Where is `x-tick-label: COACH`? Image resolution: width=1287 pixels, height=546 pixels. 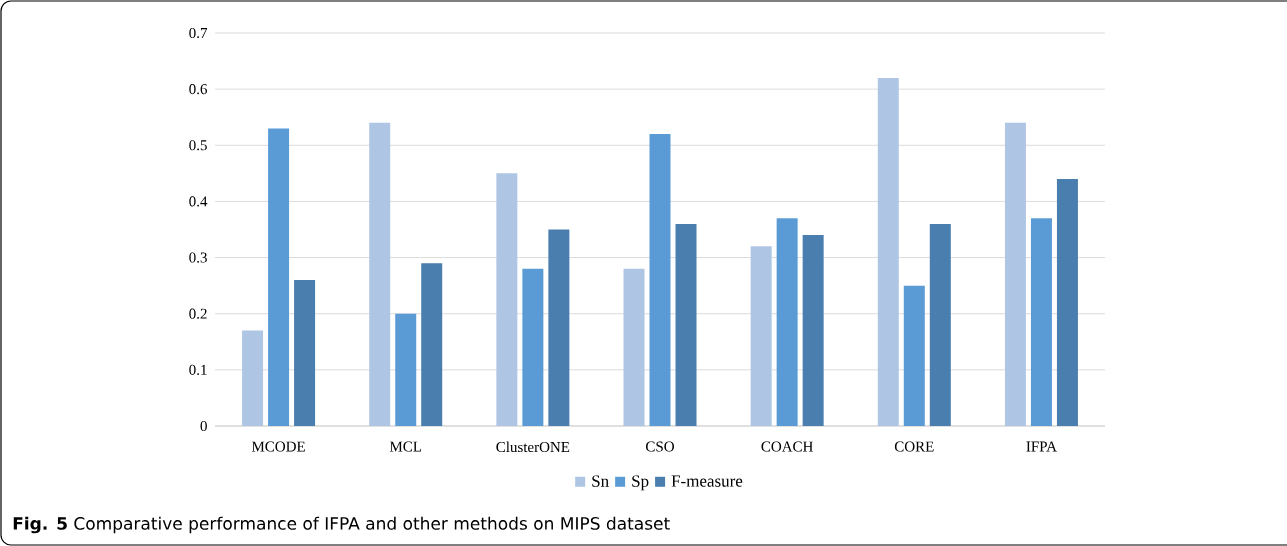
x-tick-label: COACH is located at coordinates (787, 446).